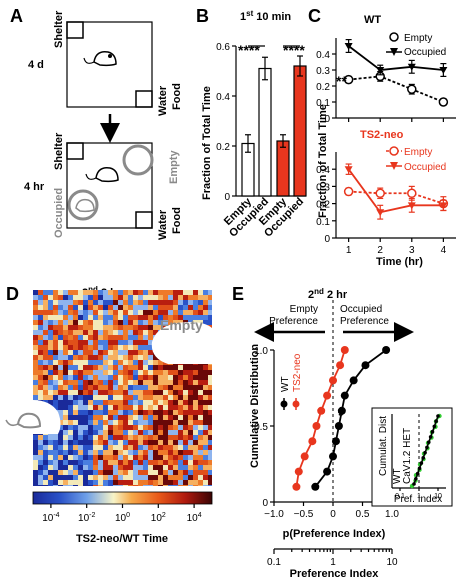 Image resolution: width=462 pixels, height=580 pixels. I want to click on panel-e-title: 2nd 2 hr, so click(328, 294).